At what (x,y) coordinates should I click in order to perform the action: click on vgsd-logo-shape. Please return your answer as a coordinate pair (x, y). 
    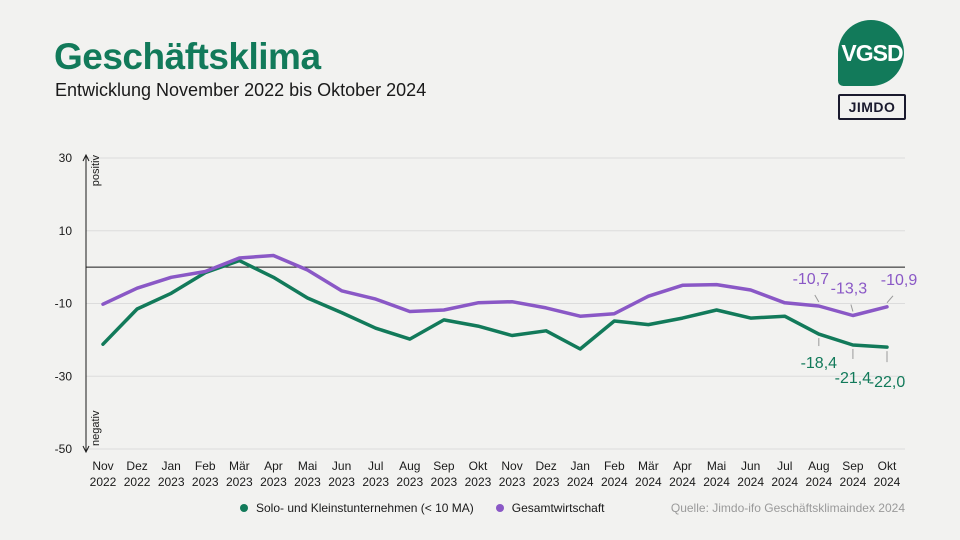
    Looking at the image, I should click on (871, 53).